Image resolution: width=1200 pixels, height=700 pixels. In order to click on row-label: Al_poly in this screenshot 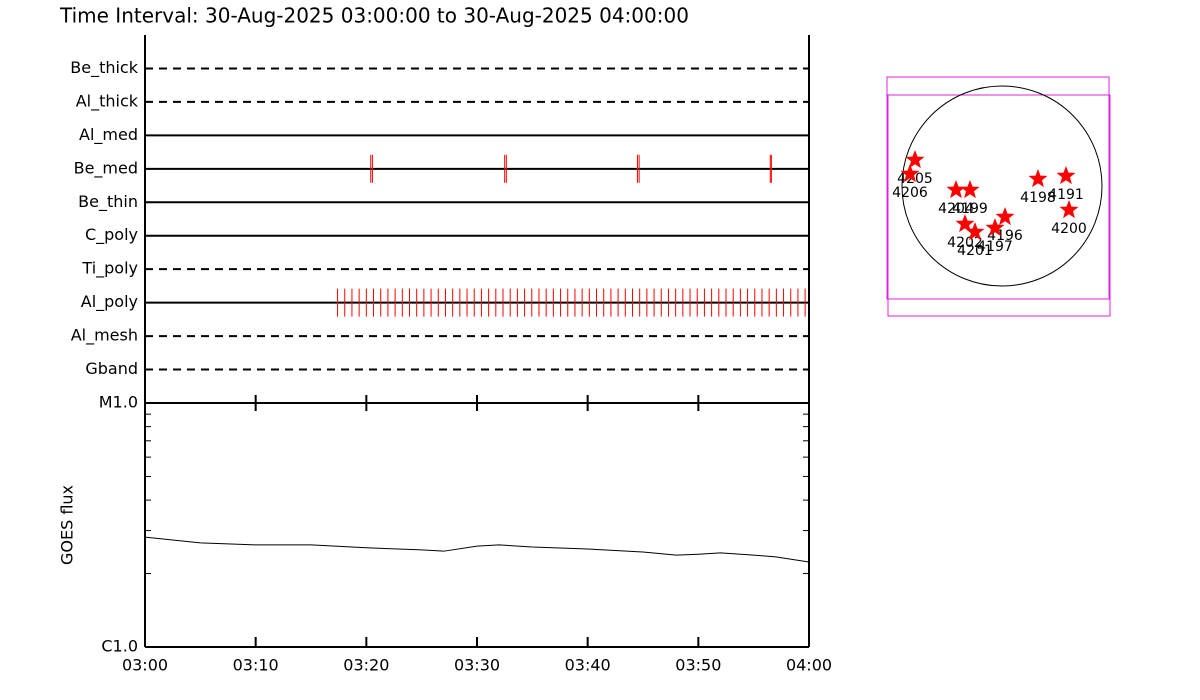, I will do `click(109, 302)`.